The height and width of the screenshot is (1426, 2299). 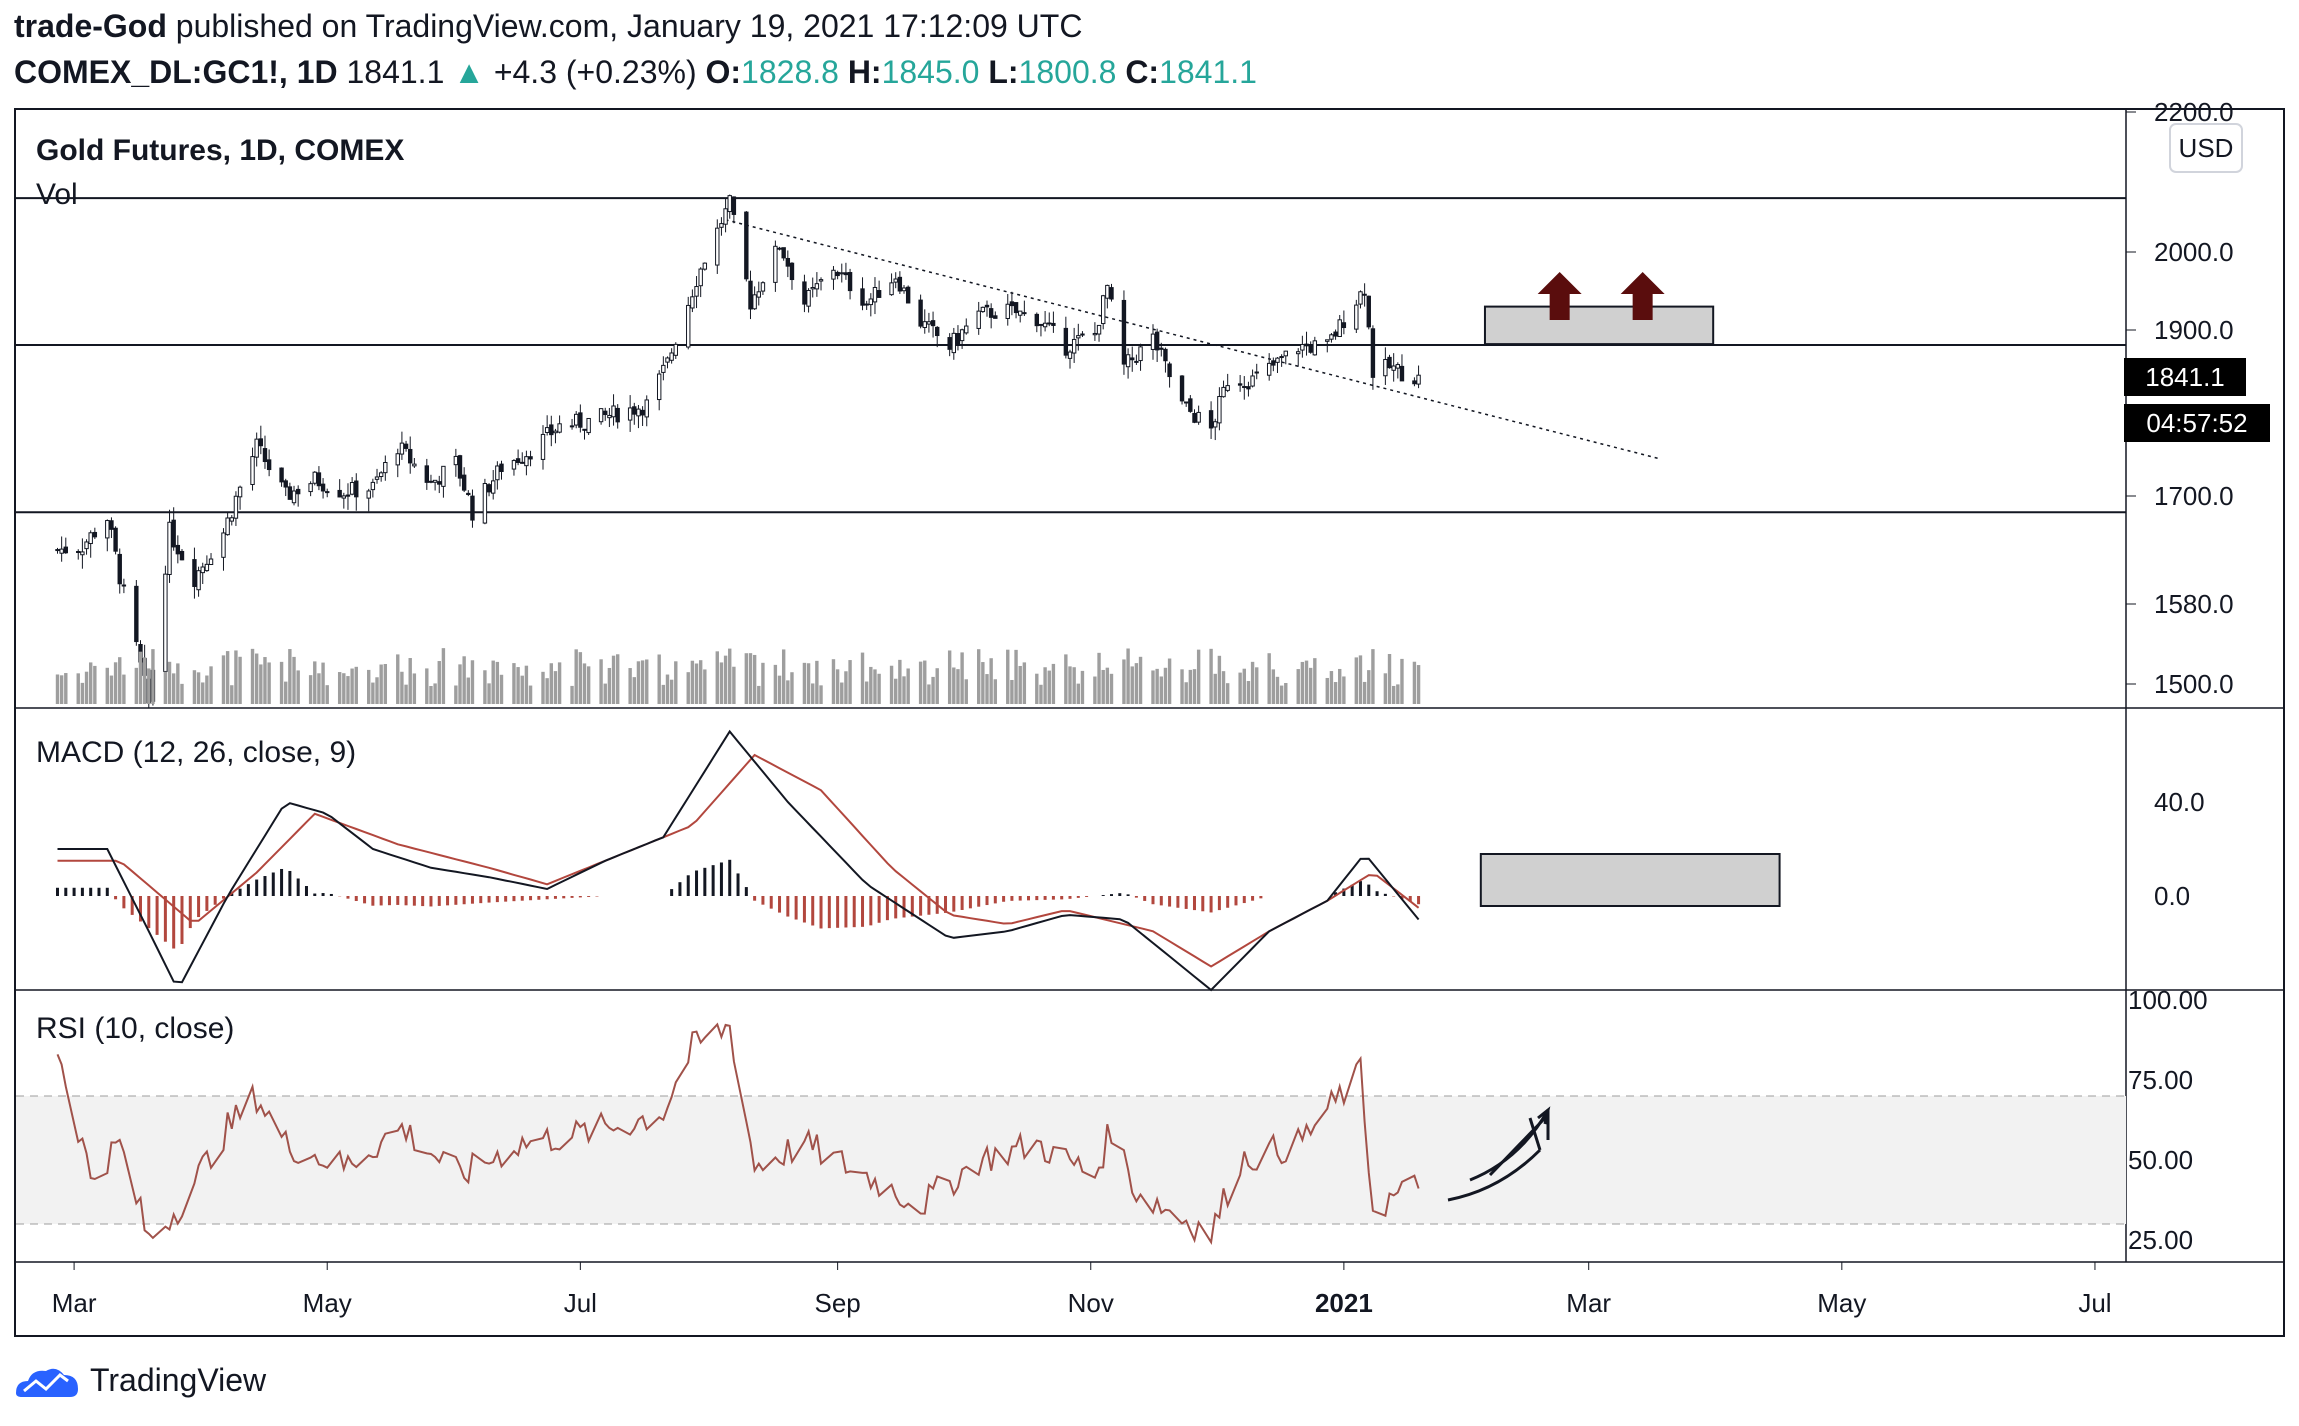 I want to click on price-tick-label: 1580.0, so click(x=2194, y=604).